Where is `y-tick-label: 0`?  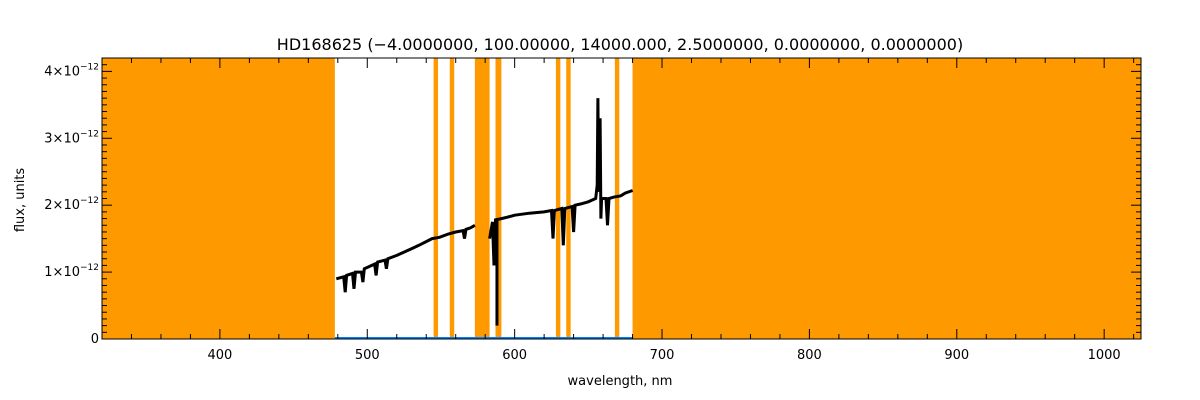 y-tick-label: 0 is located at coordinates (95, 339).